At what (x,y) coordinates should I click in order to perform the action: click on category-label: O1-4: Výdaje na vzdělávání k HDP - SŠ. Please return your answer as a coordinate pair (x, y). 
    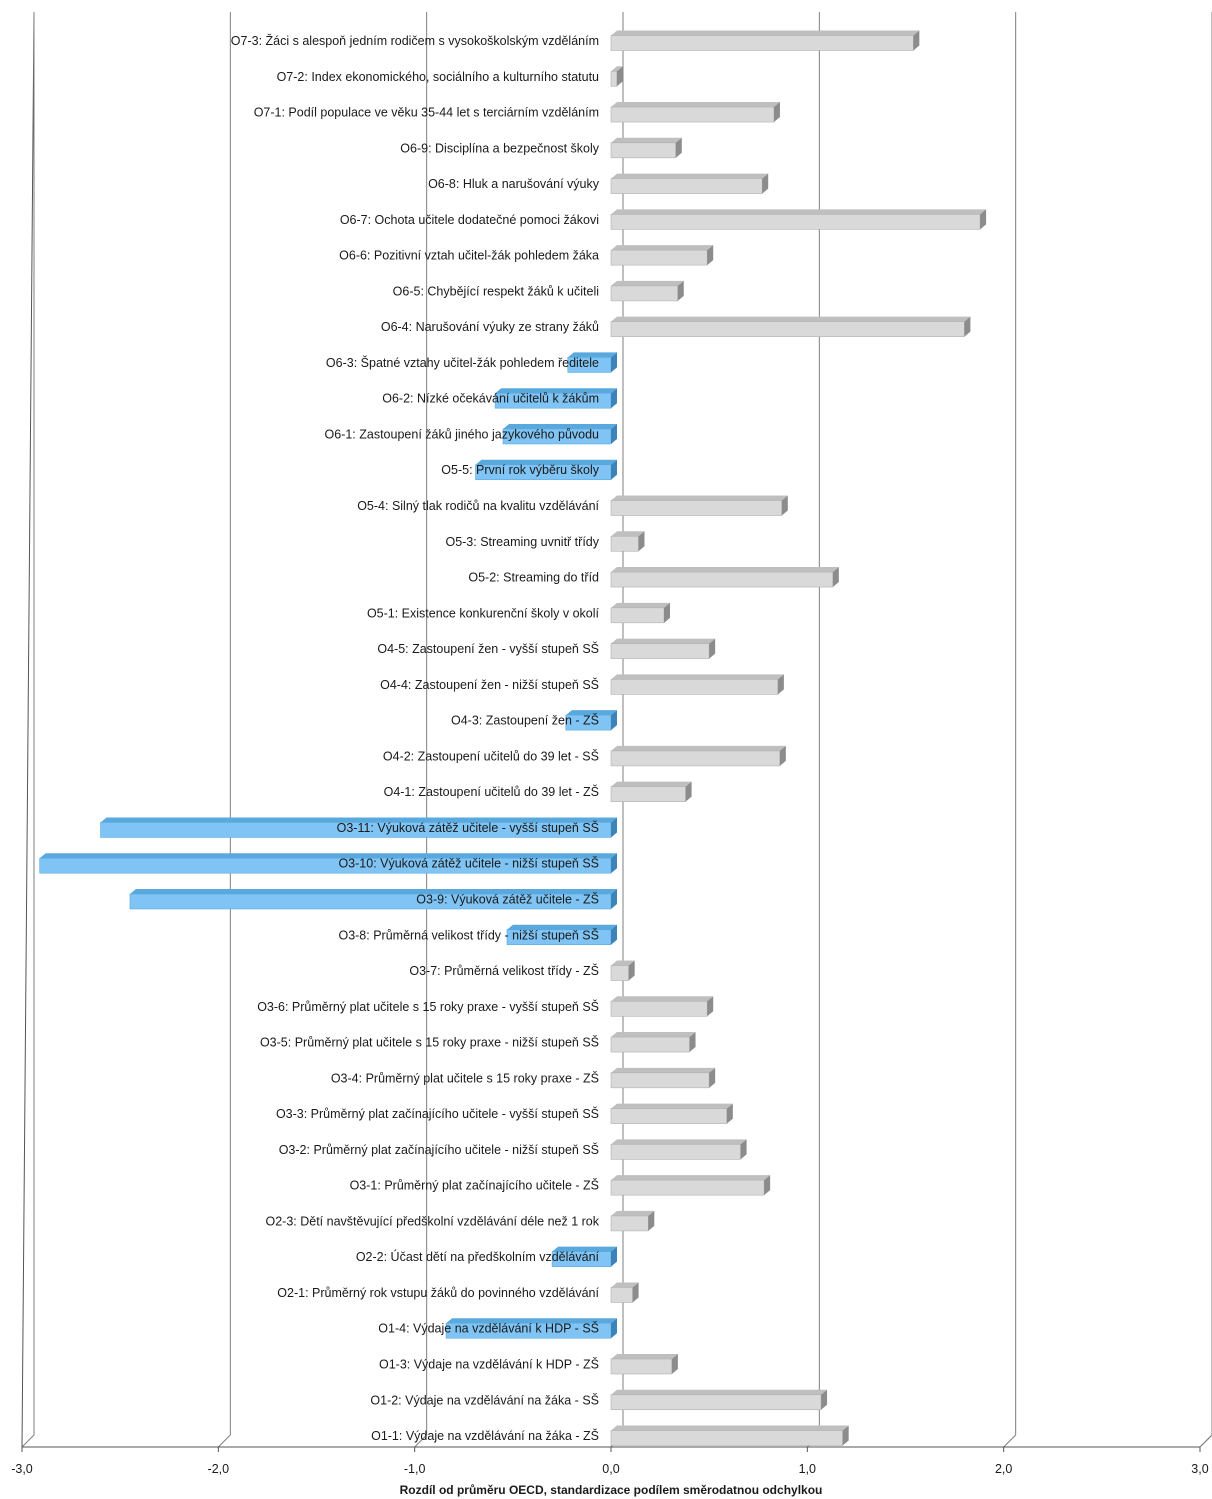
    Looking at the image, I should click on (488, 1328).